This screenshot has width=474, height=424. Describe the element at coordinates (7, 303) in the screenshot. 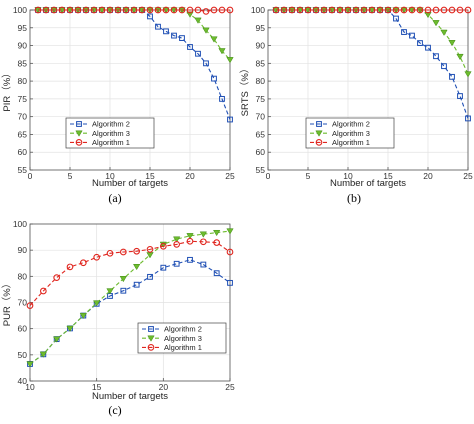

I see `y-axis-label: PUR（%）` at that location.